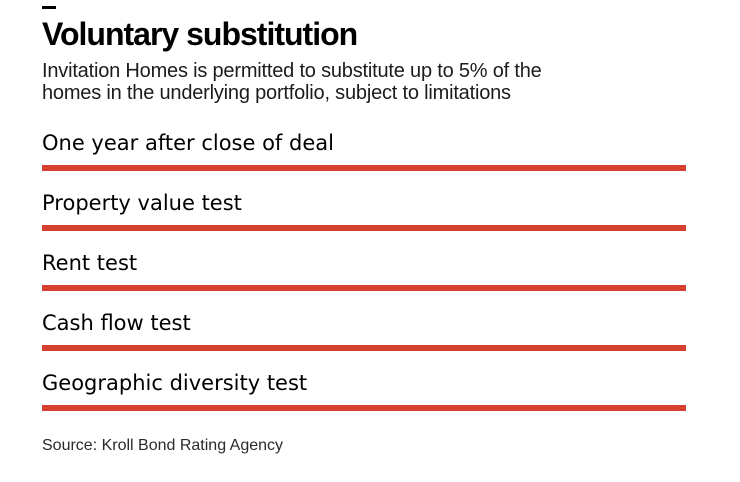 This screenshot has height=482, width=740. What do you see at coordinates (188, 143) in the screenshot?
I see `list-item-label: One year after close of deal` at bounding box center [188, 143].